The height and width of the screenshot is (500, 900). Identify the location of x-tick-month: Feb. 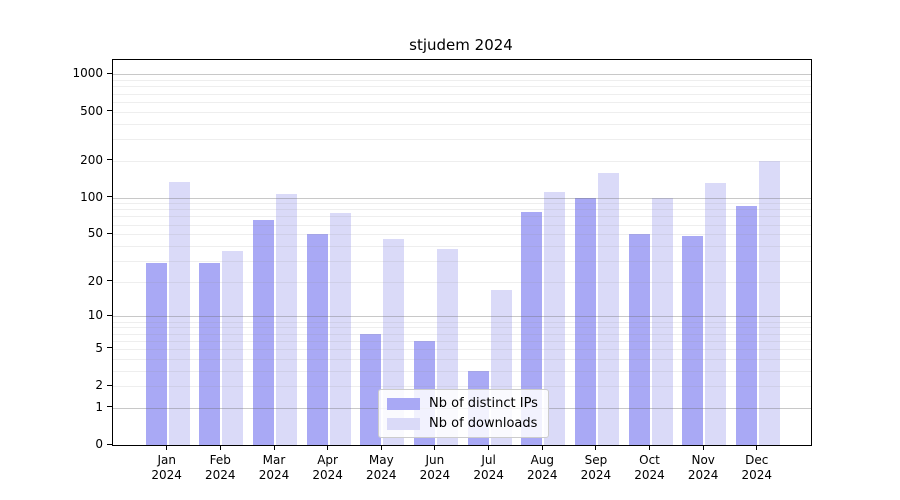
(220, 460).